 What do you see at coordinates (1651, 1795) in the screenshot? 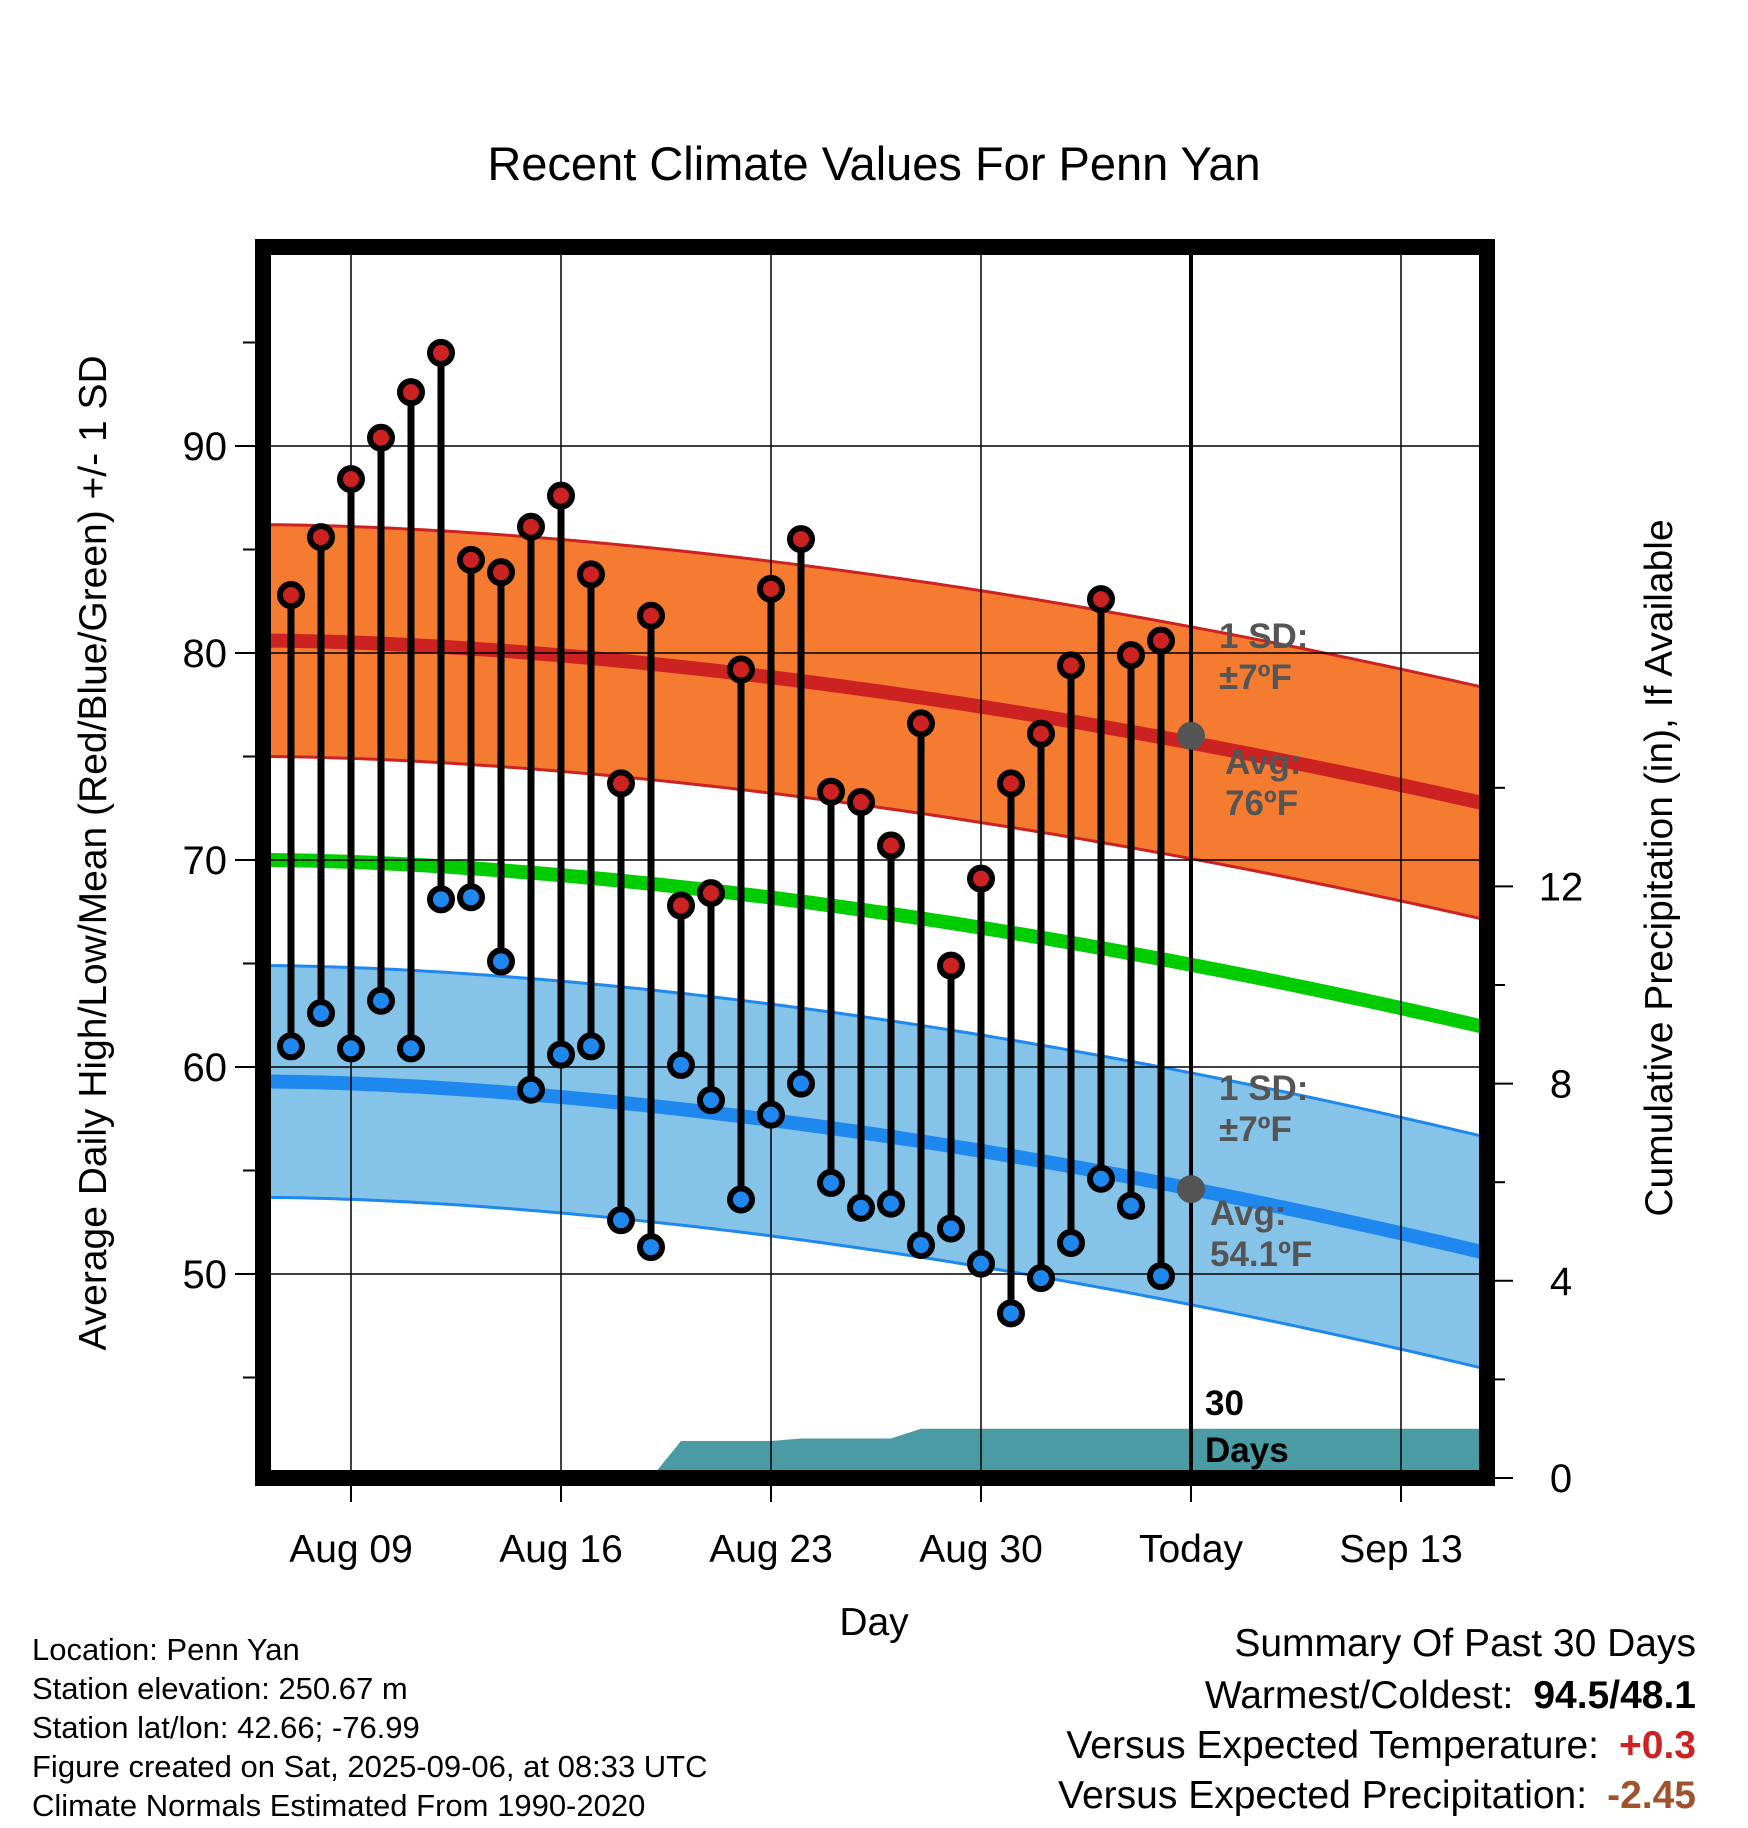
I see `precip-value: -2.45` at bounding box center [1651, 1795].